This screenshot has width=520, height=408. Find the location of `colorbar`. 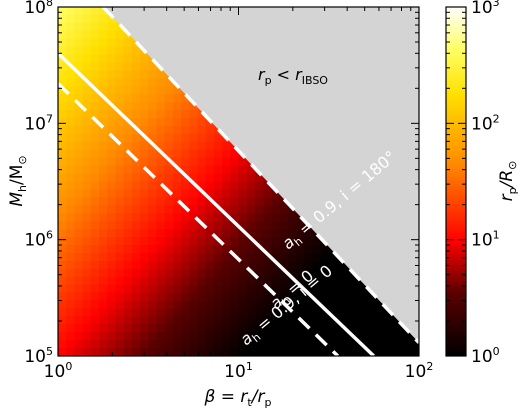

colorbar is located at coordinates (456, 181).